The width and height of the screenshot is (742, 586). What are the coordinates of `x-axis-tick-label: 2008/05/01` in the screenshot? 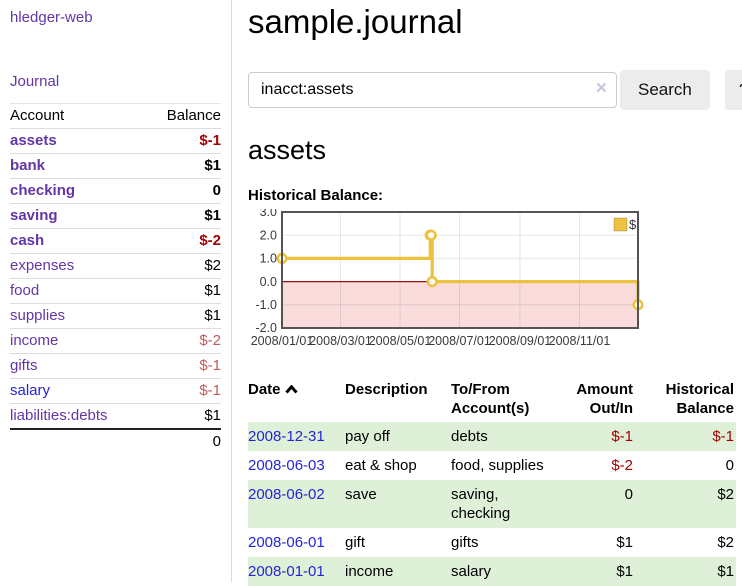 It's located at (400, 341).